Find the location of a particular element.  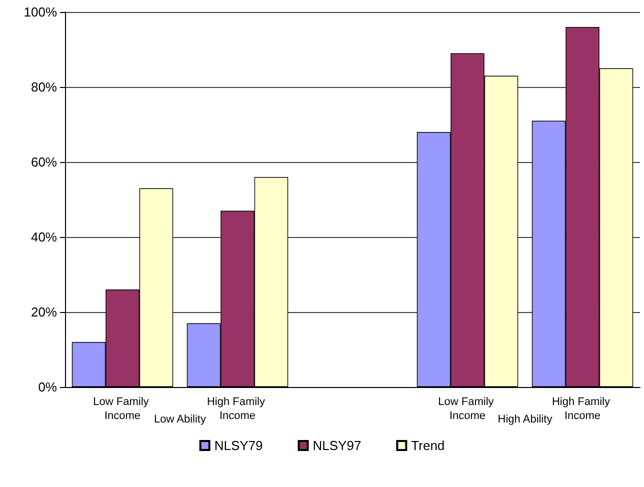

y-tick-label: 100% is located at coordinates (41, 12).